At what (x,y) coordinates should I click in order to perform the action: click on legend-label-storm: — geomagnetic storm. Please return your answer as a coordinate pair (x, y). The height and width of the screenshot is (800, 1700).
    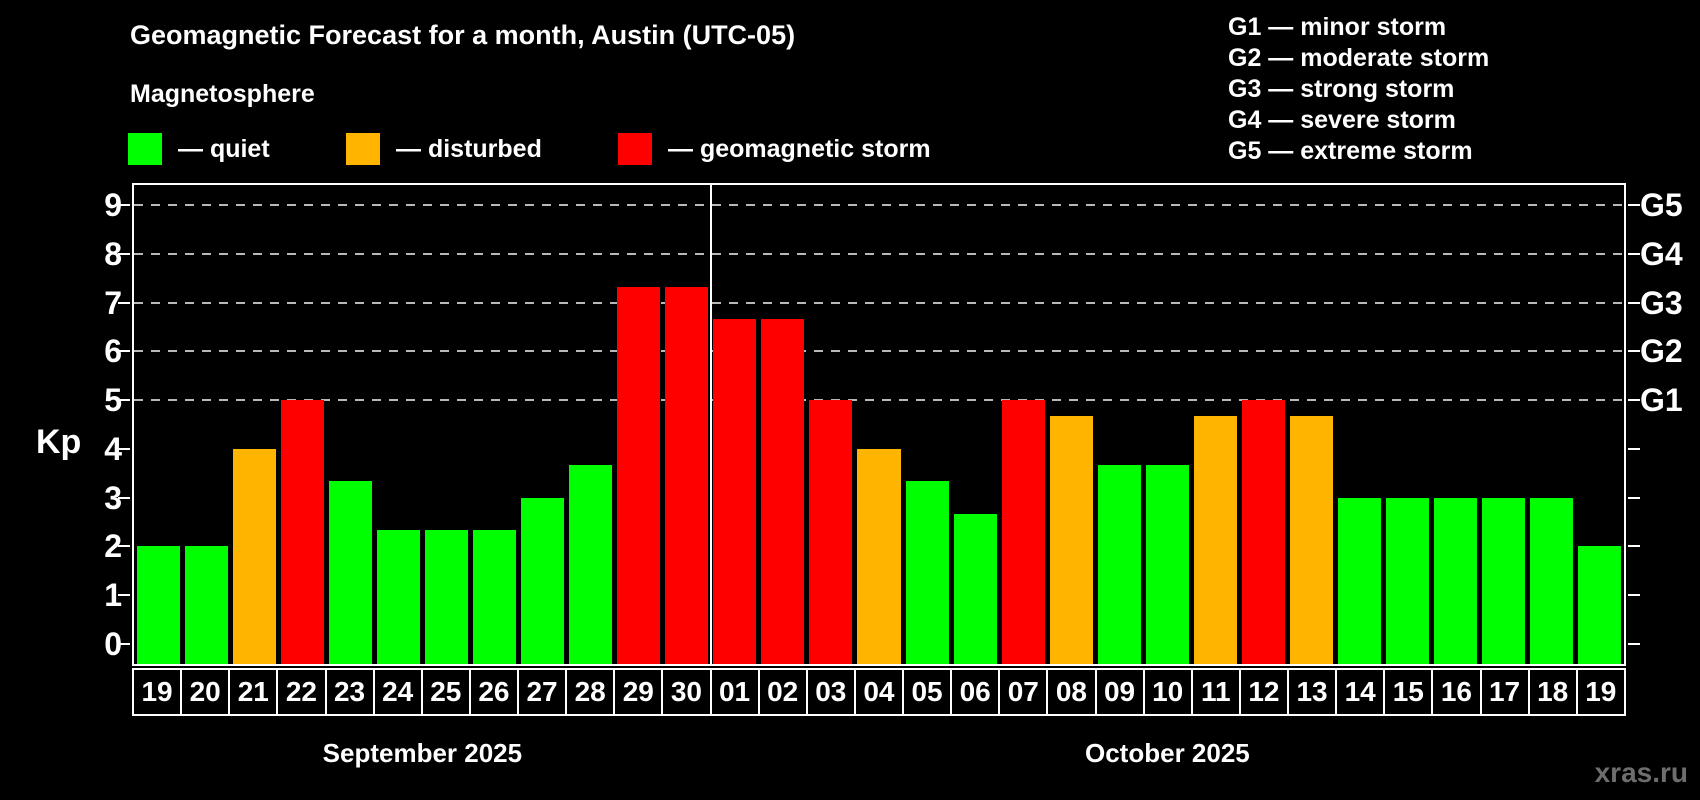
    Looking at the image, I should click on (799, 148).